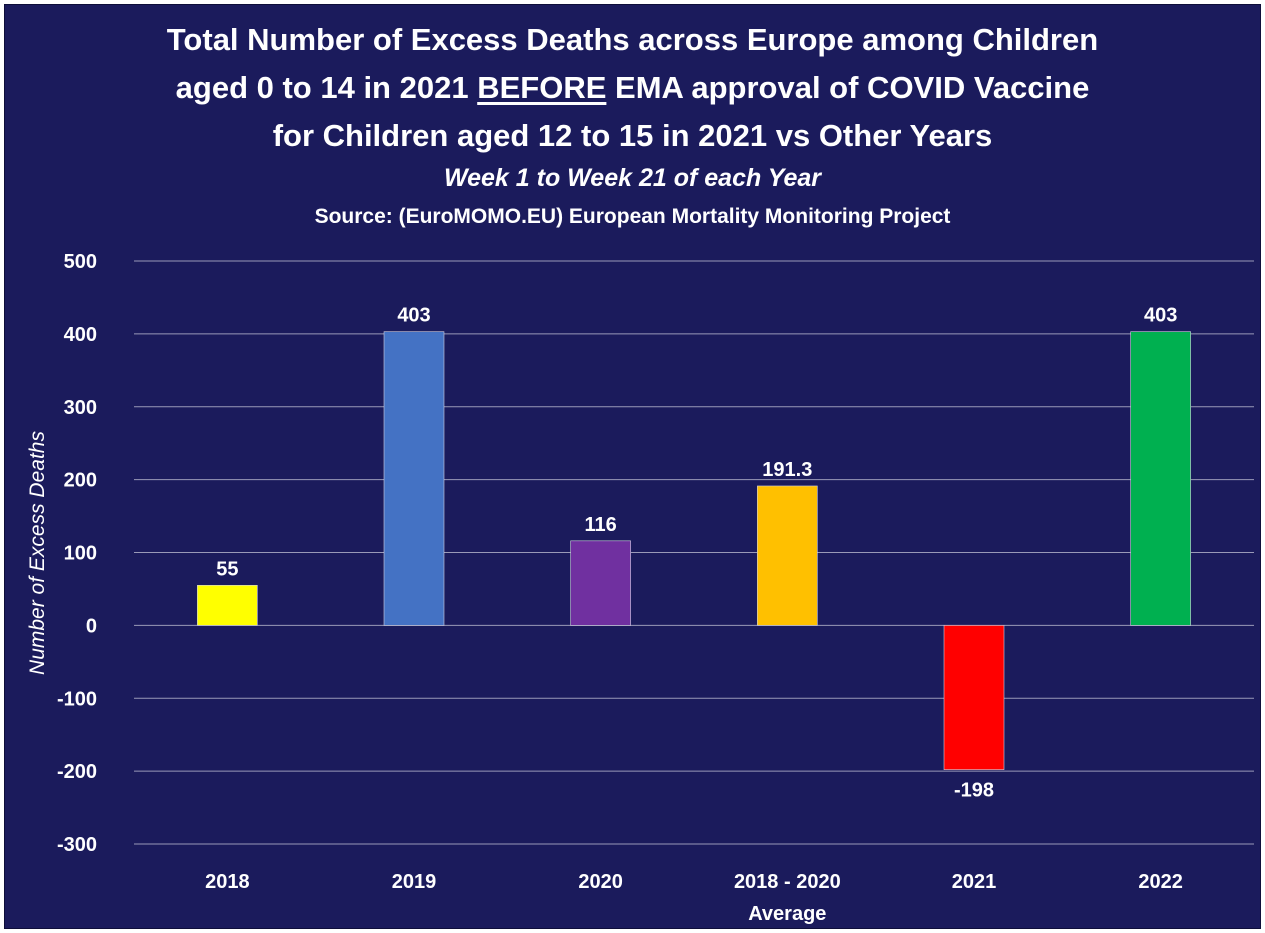 The width and height of the screenshot is (1265, 933). What do you see at coordinates (227, 569) in the screenshot?
I see `data-label: 55` at bounding box center [227, 569].